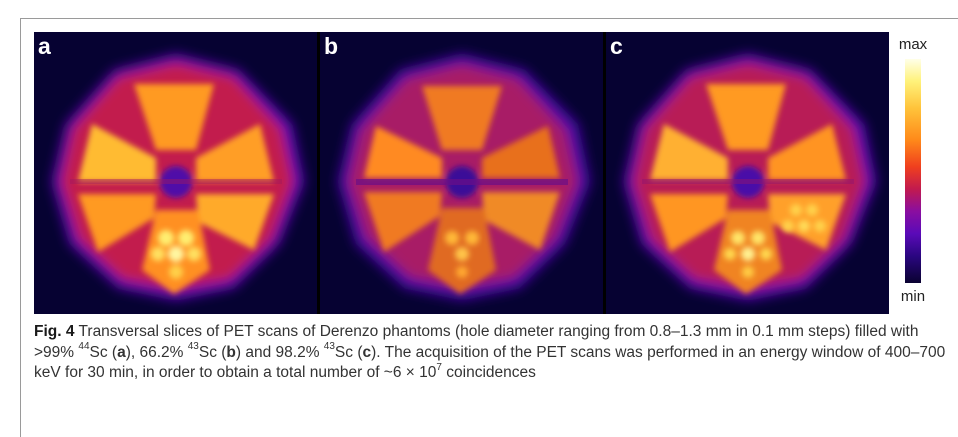 Image resolution: width=958 pixels, height=437 pixels. What do you see at coordinates (44, 46) in the screenshot?
I see `panel-label-a: a` at bounding box center [44, 46].